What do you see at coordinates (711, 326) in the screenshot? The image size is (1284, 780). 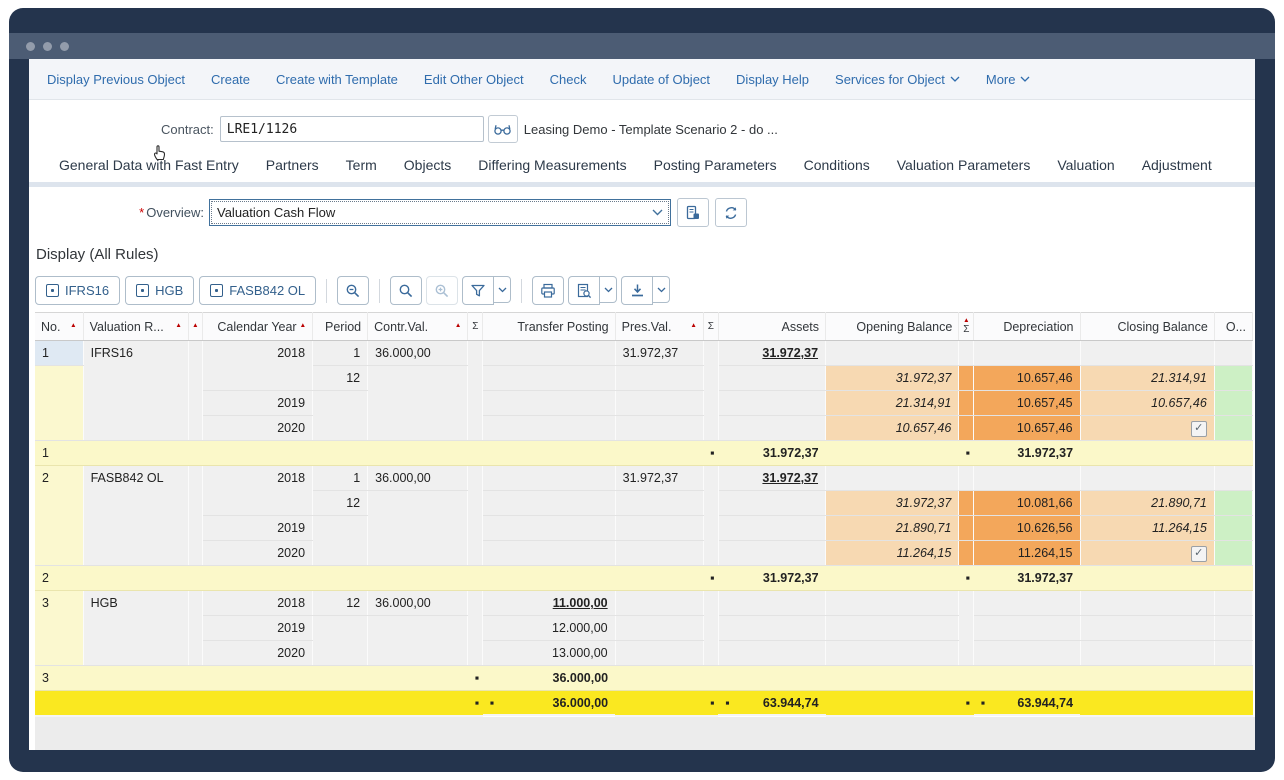 I see `column-header-sig2: Σ` at bounding box center [711, 326].